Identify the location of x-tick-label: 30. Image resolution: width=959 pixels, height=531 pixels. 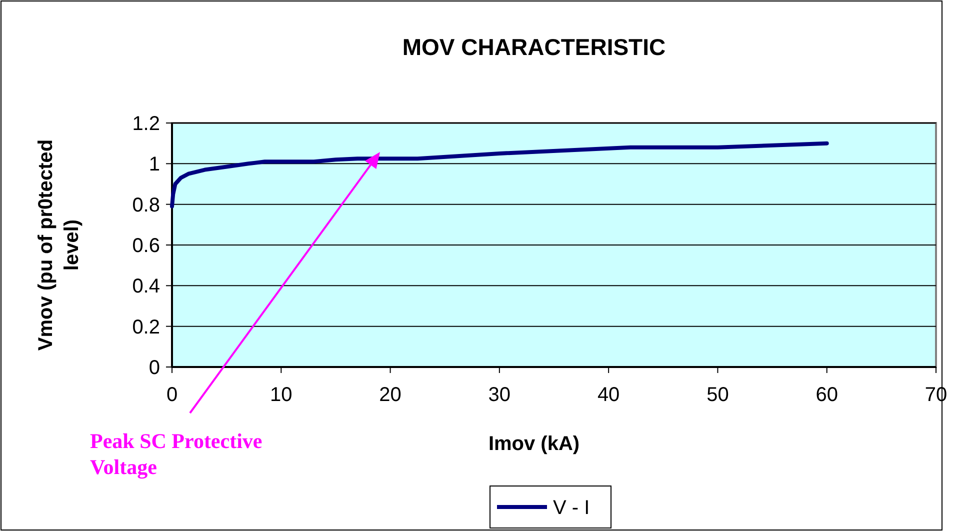
(499, 395).